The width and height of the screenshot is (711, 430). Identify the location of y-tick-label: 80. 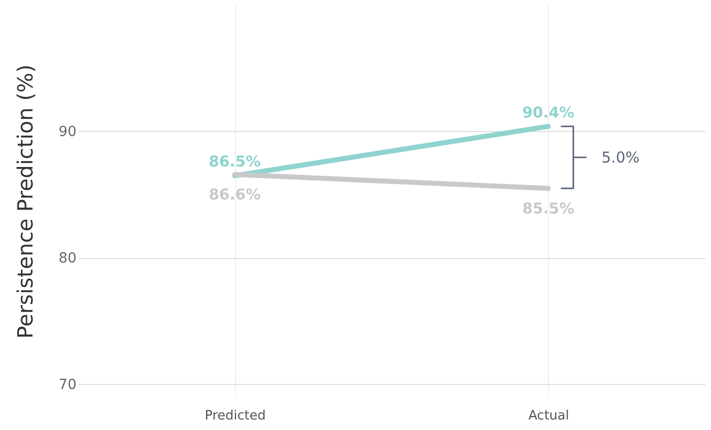
(67, 258).